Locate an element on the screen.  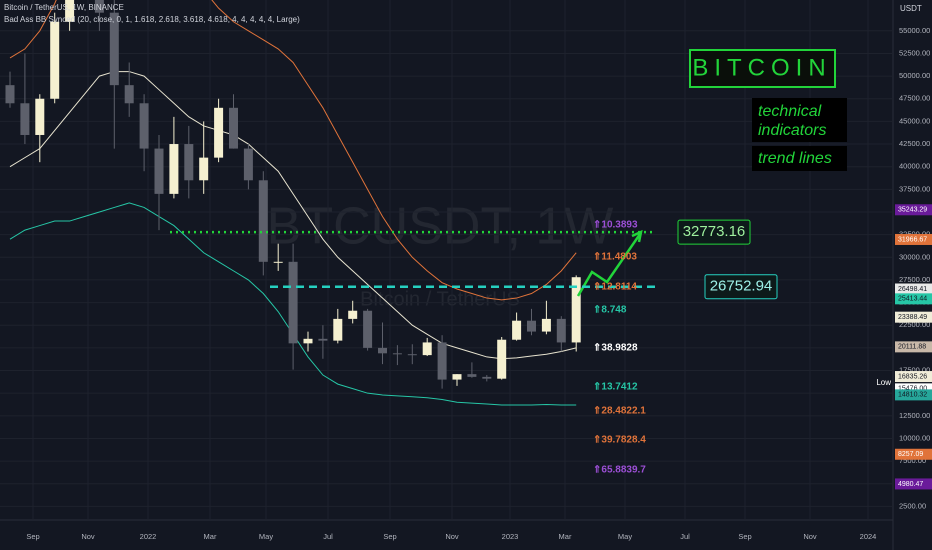
y-tick-label: 7500.00 is located at coordinates (912, 460).